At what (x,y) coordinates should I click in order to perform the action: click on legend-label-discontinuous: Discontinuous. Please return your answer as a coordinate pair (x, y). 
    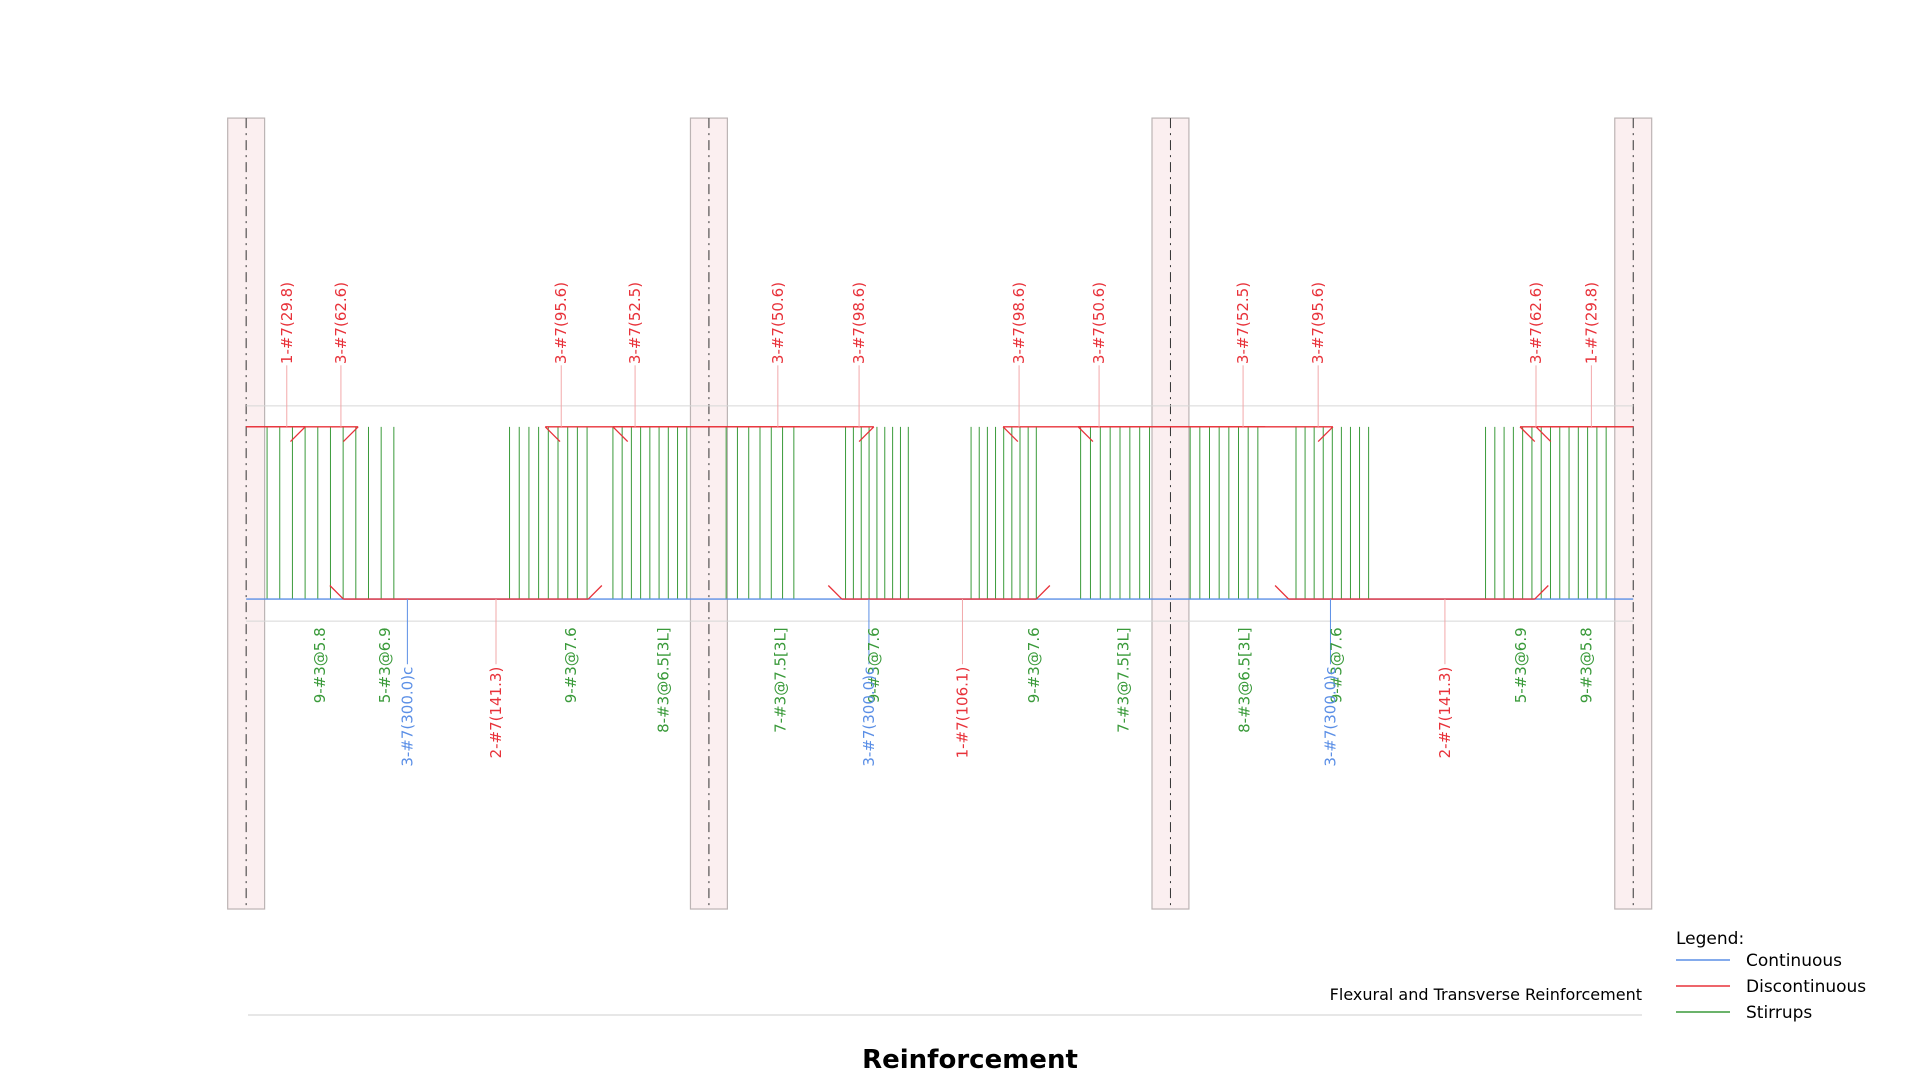
    Looking at the image, I should click on (1806, 987).